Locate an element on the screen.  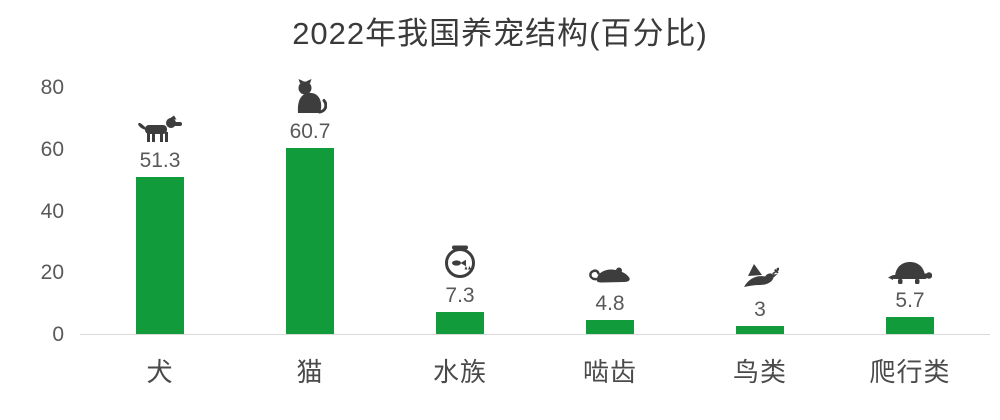
bar-column: 3 is located at coordinates (760, 211).